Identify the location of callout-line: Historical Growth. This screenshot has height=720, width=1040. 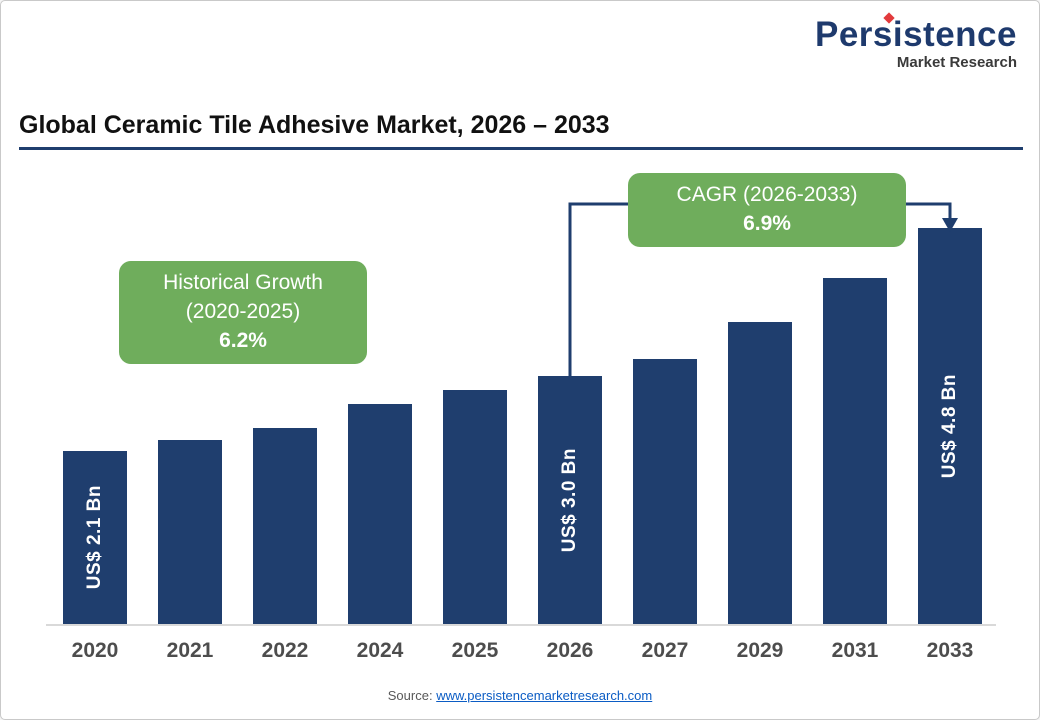
(243, 282).